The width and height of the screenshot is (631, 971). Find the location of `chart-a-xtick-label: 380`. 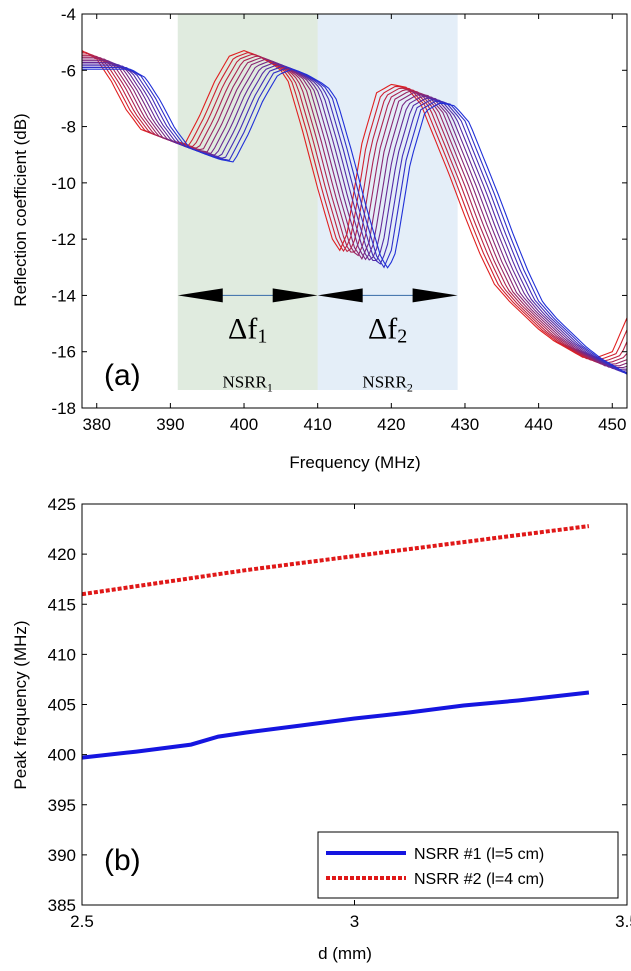

chart-a-xtick-label: 380 is located at coordinates (97, 424).